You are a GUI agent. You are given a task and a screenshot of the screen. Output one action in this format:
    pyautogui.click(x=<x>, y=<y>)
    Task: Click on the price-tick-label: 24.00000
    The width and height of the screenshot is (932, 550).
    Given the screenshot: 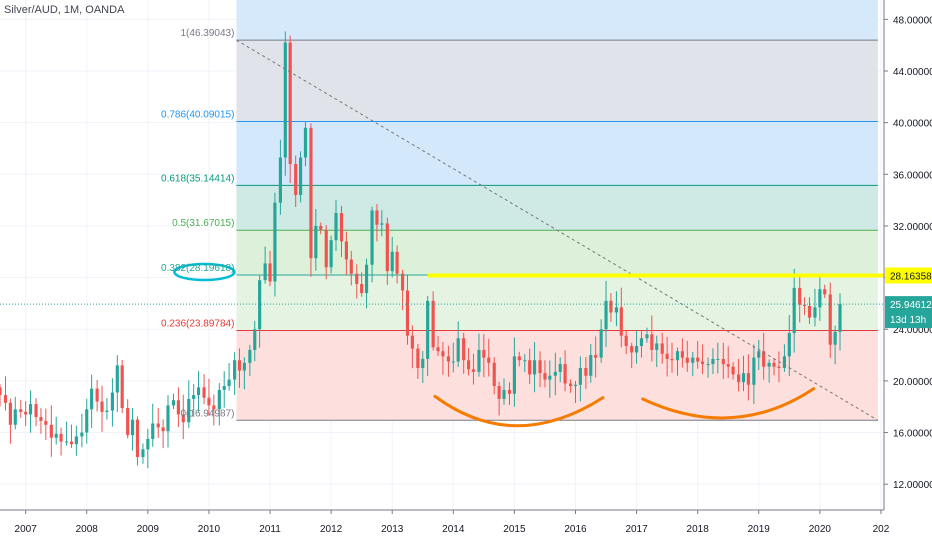 What is the action you would take?
    pyautogui.click(x=912, y=330)
    